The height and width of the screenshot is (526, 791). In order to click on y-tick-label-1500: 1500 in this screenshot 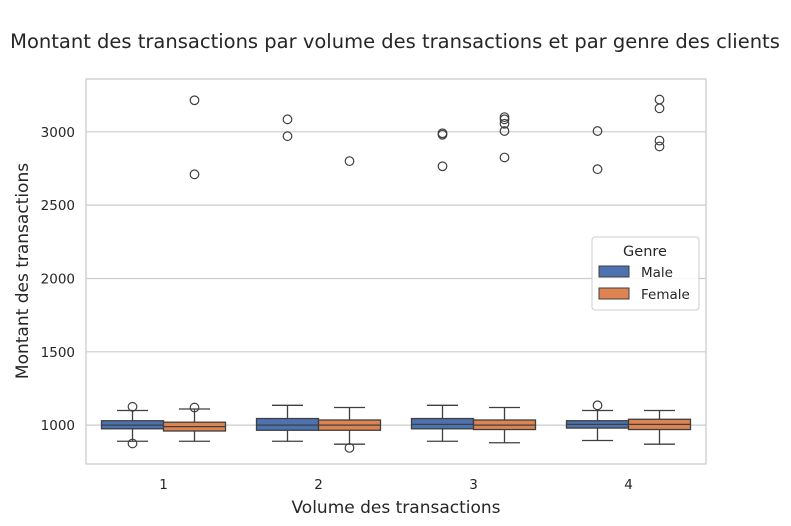, I will do `click(58, 353)`.